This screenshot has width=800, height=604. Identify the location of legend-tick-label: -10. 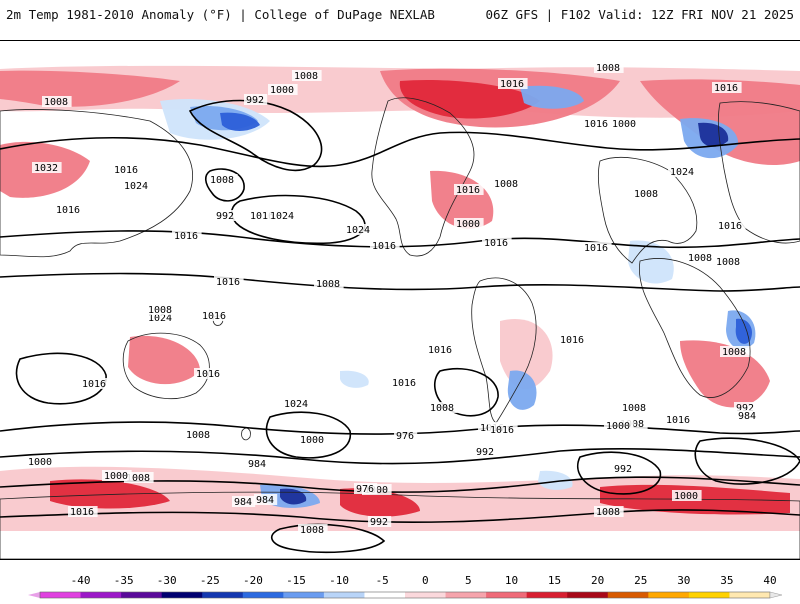
(339, 580).